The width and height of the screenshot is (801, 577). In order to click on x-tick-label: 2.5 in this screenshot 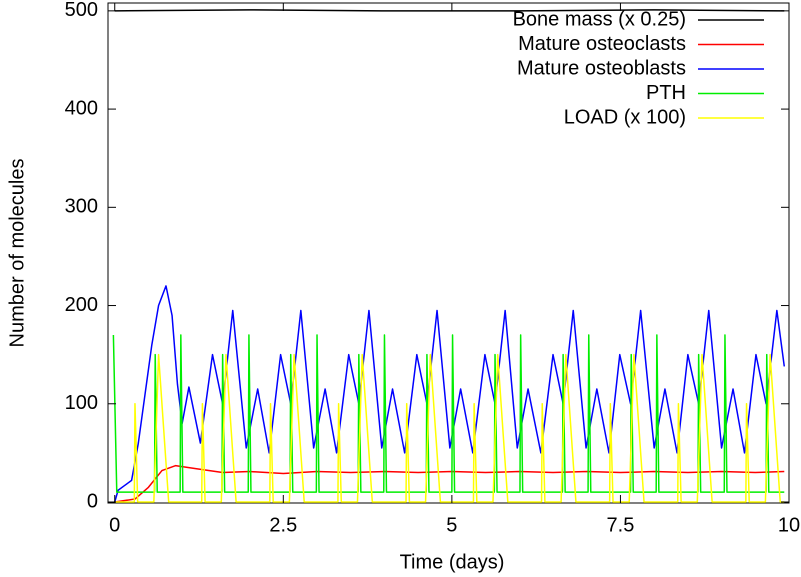, I will do `click(283, 525)`.